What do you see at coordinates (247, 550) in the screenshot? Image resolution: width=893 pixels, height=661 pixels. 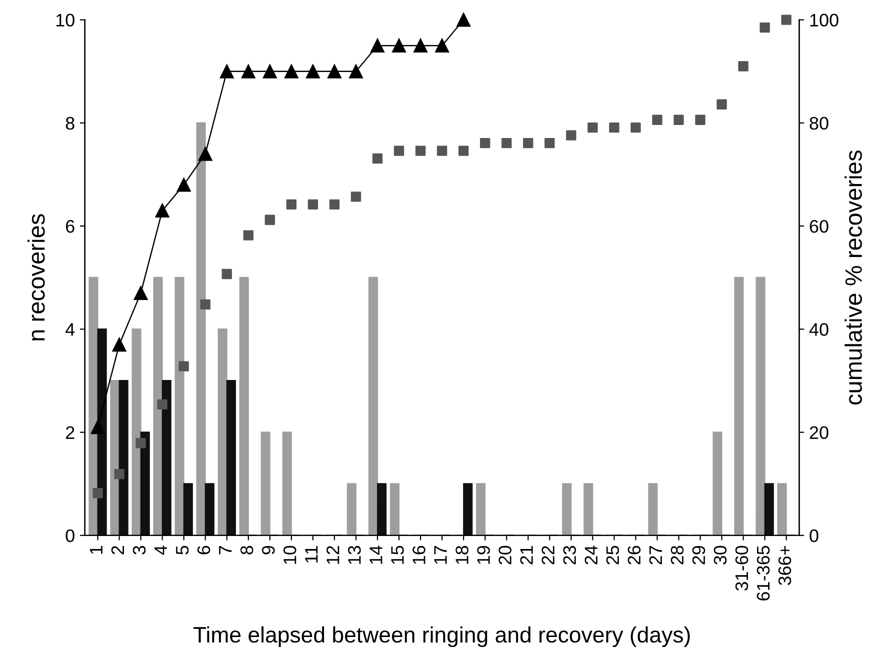 I see `x-tick-label: 8` at bounding box center [247, 550].